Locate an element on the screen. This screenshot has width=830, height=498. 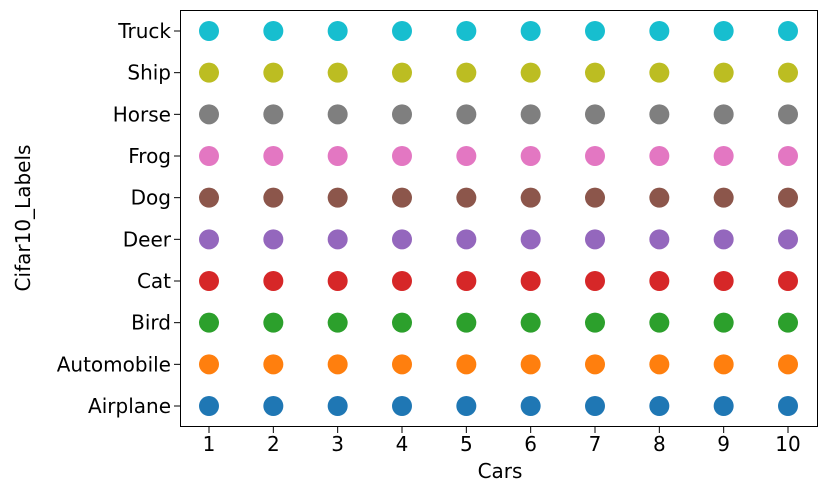
x-tick-label: 8 is located at coordinates (659, 444).